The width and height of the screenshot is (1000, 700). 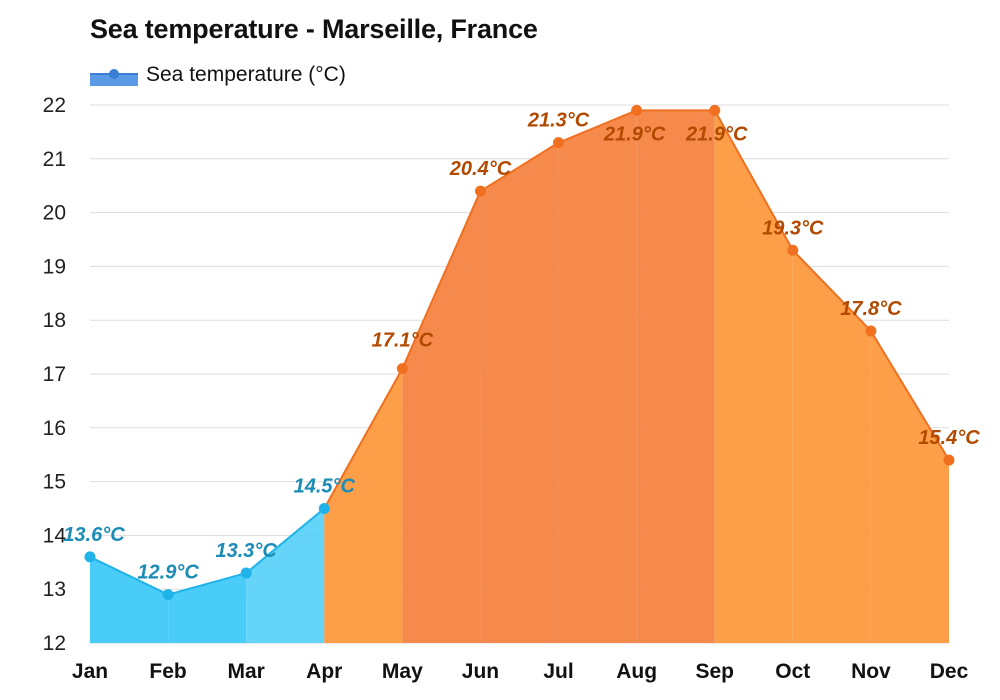 What do you see at coordinates (167, 671) in the screenshot?
I see `x-tick-label-feb: Feb` at bounding box center [167, 671].